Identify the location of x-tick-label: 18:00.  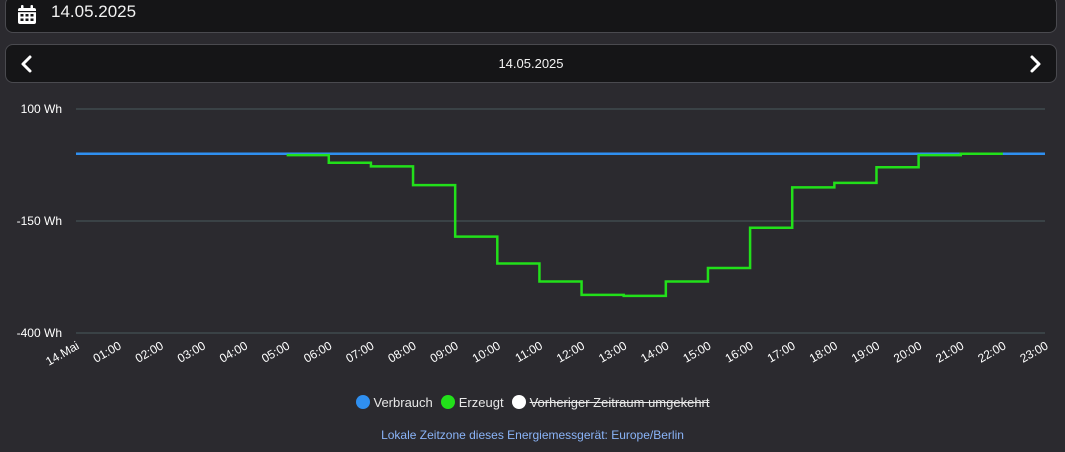
(823, 351).